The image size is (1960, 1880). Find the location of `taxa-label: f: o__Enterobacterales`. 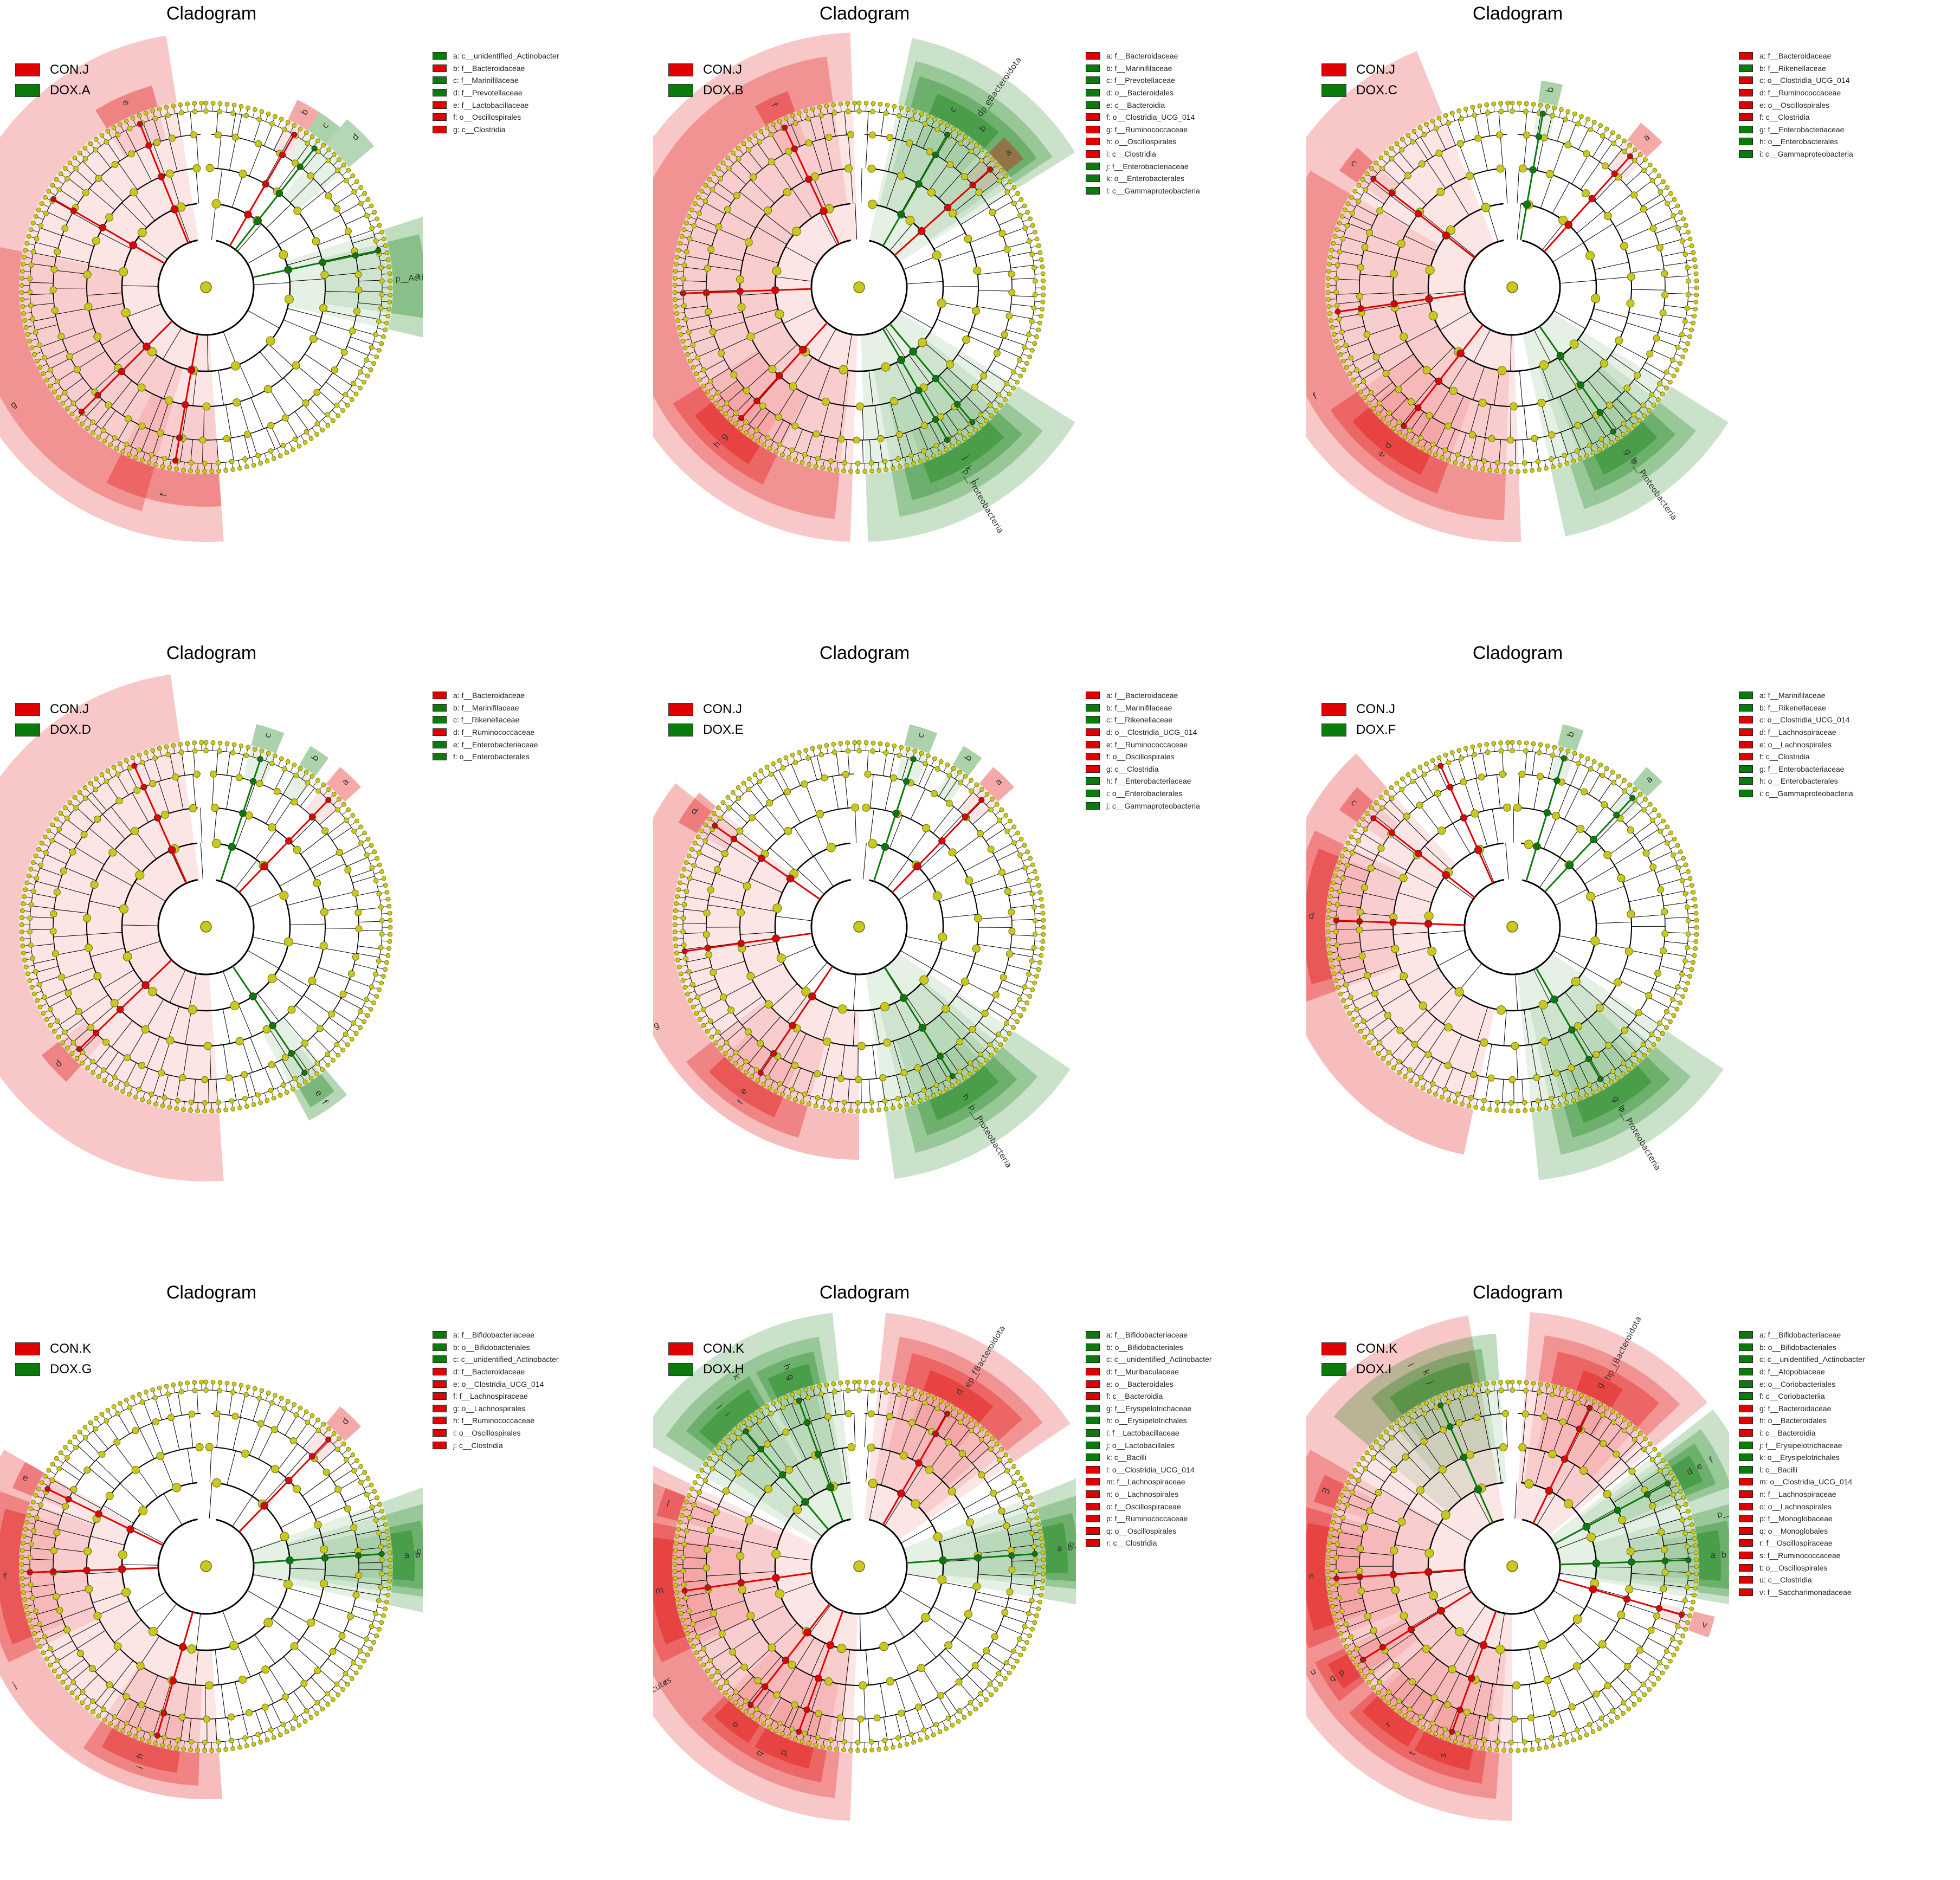

taxa-label: f: o__Enterobacterales is located at coordinates (491, 756).